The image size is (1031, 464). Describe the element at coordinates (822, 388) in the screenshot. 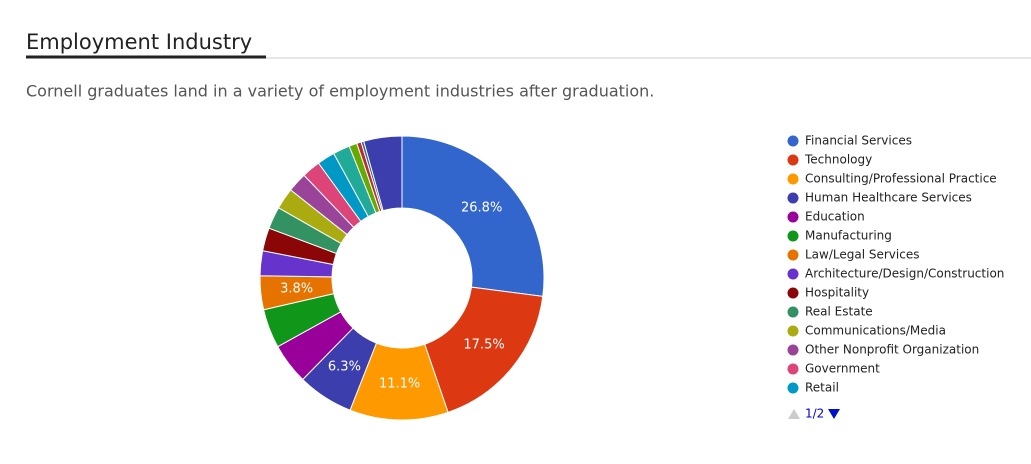

I see `legend-label: Retail` at that location.